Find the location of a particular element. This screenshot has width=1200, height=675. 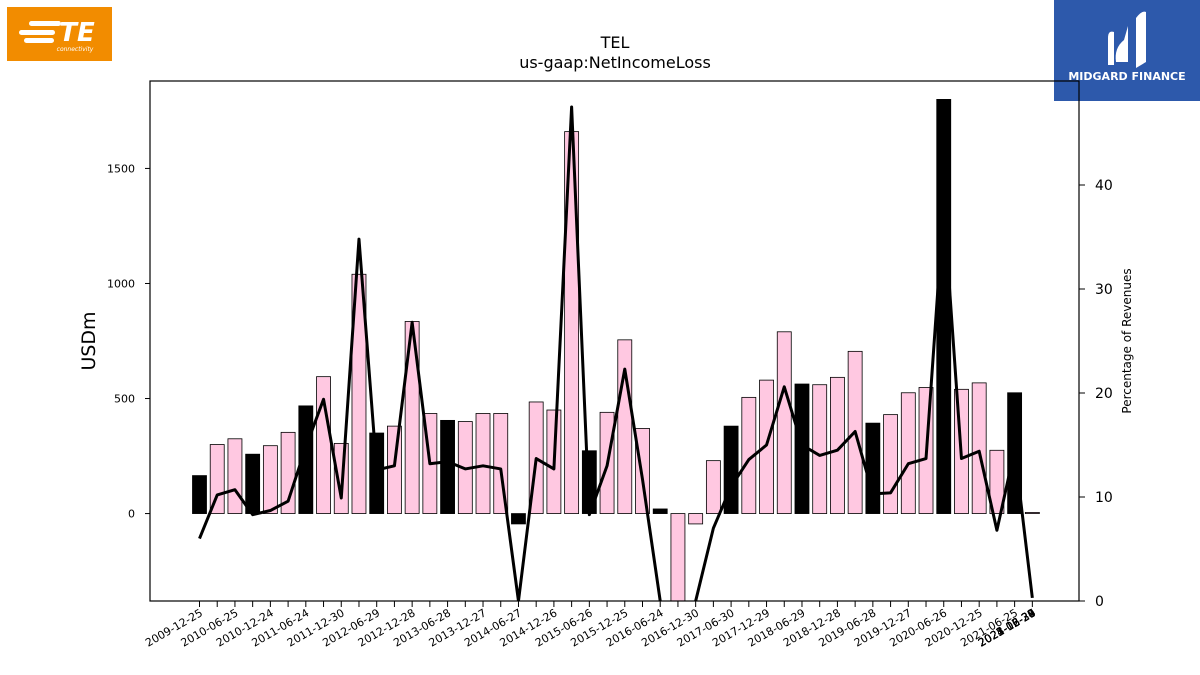

te-logo-tagline: connectivity is located at coordinates (75, 49).